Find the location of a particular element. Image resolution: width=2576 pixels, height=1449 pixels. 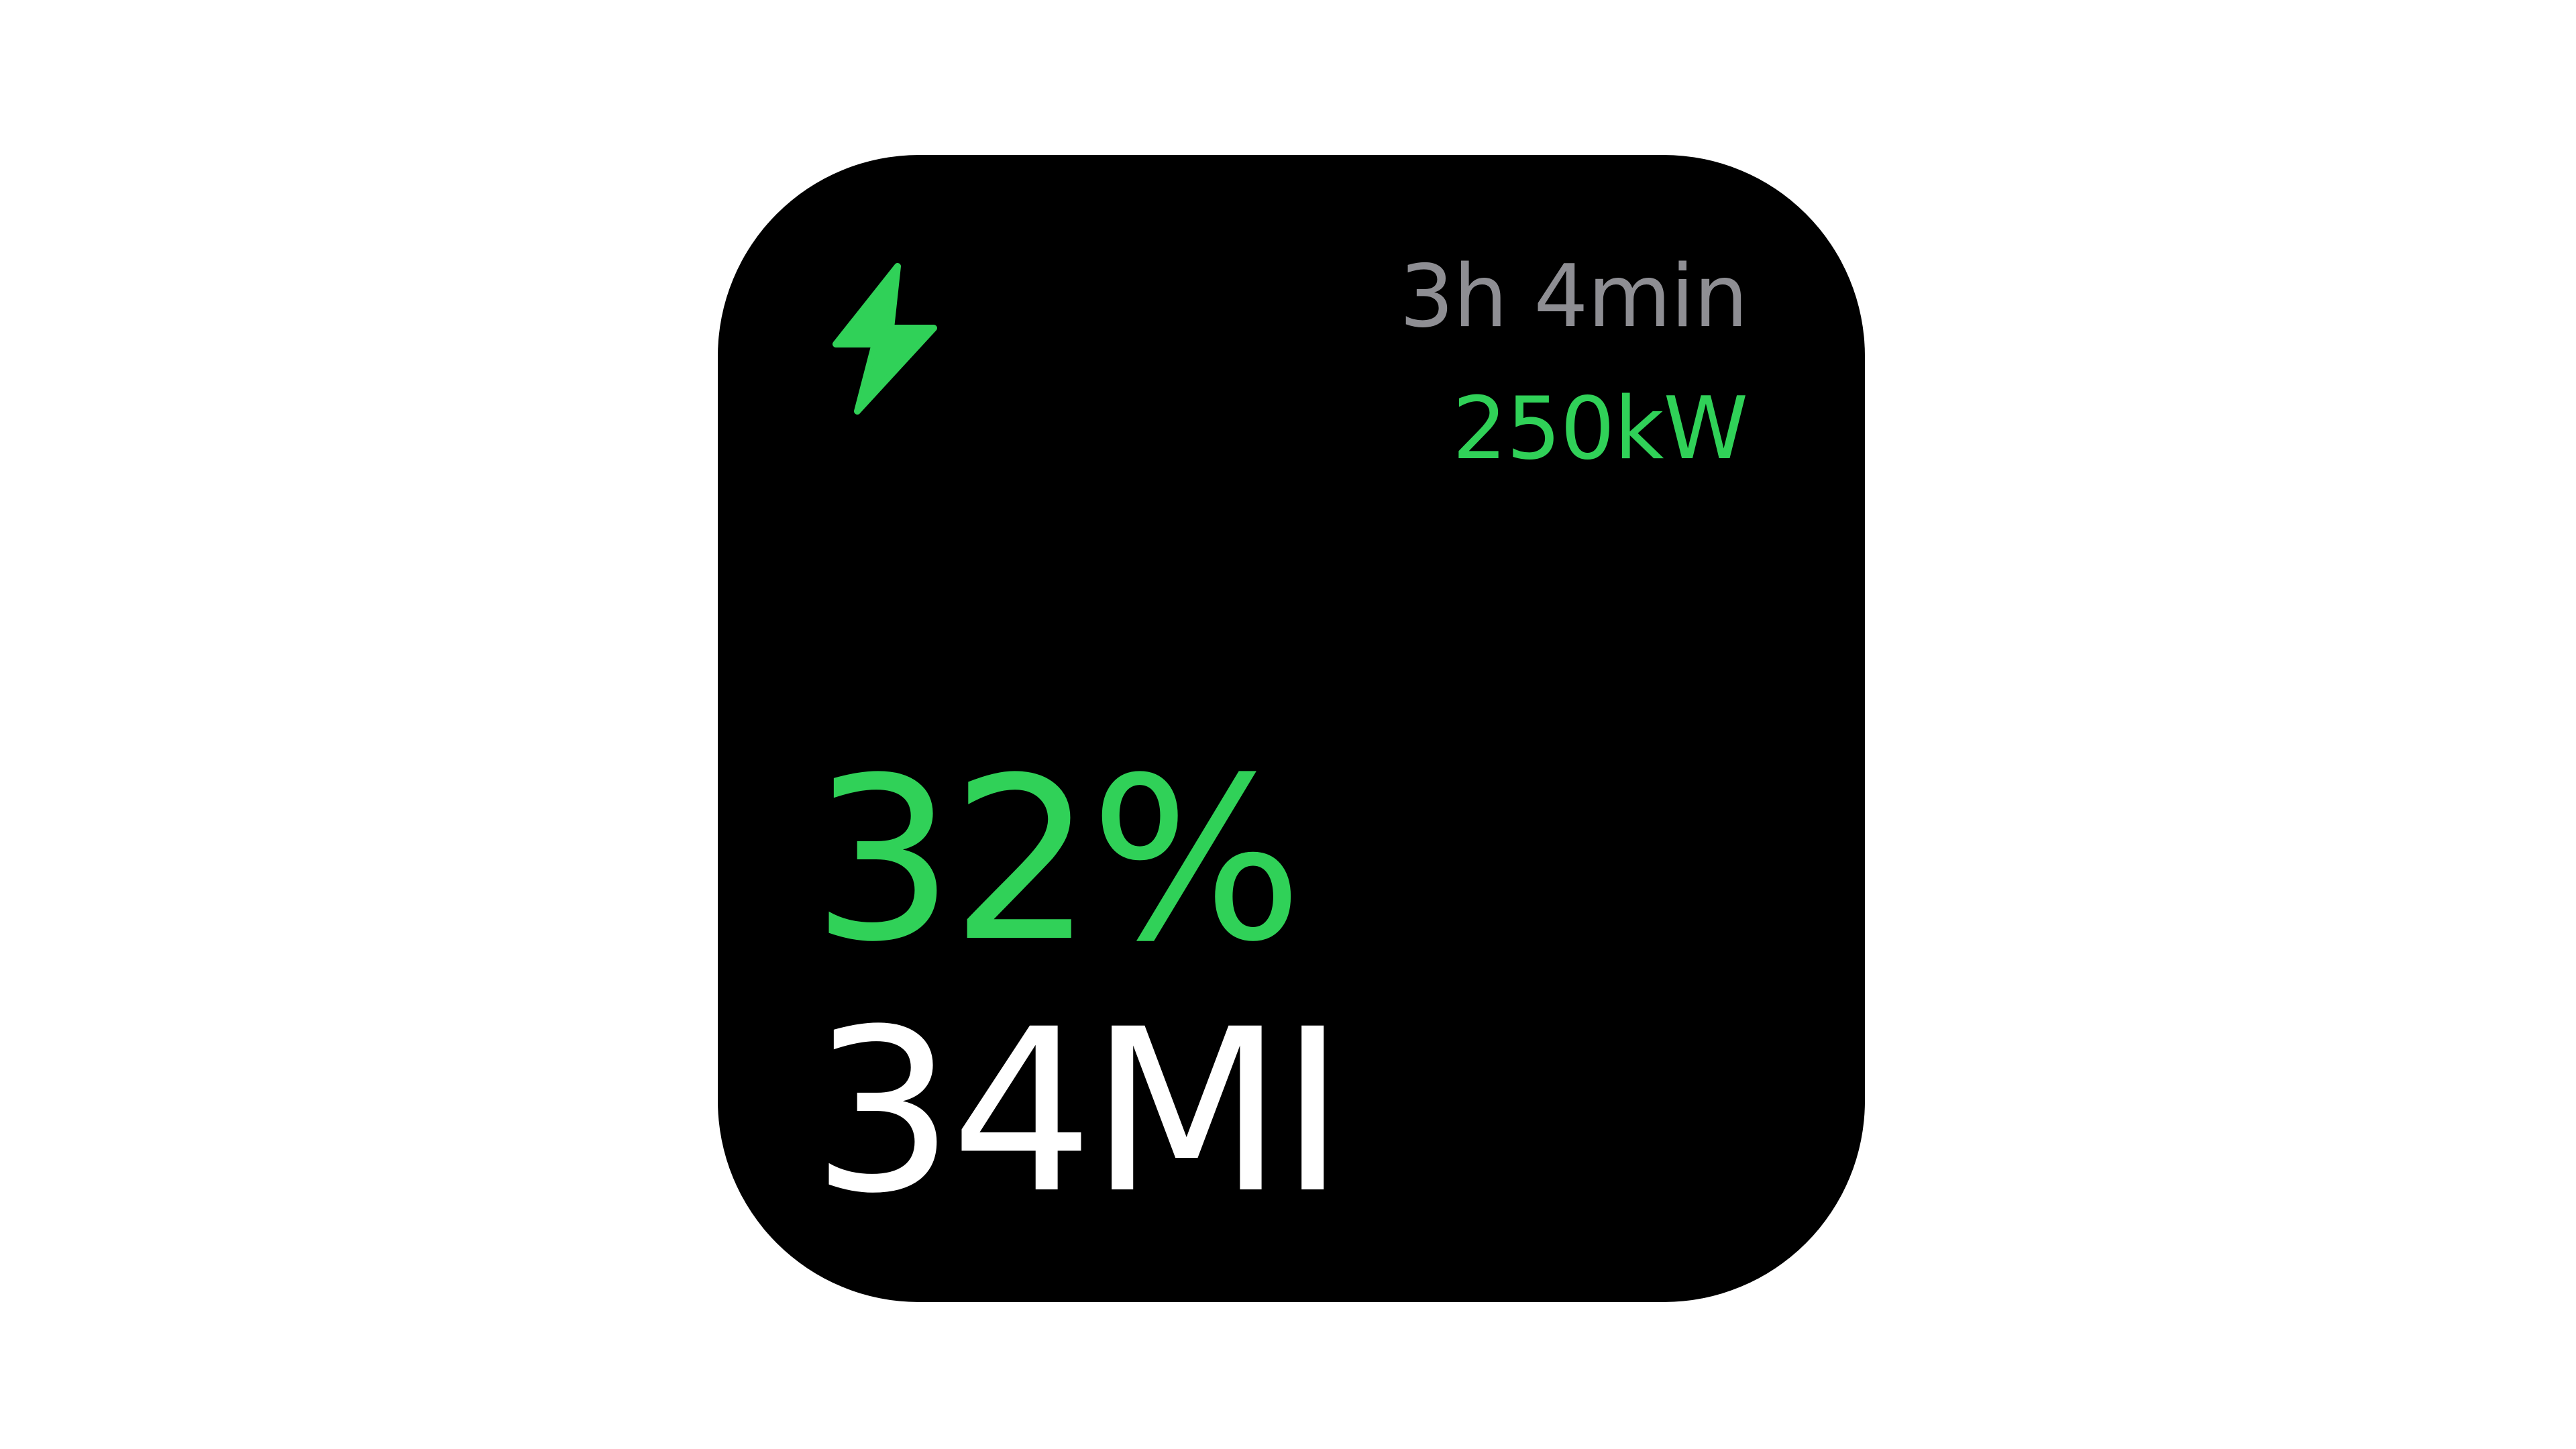

lightning-bolt-icon is located at coordinates (885, 339).